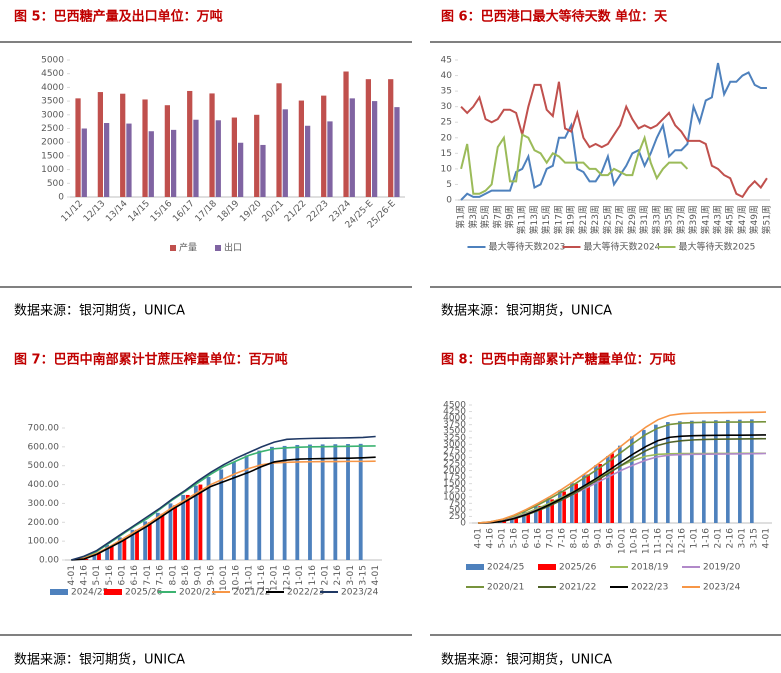 This screenshot has width=781, height=673. I want to click on x-tick-label: 第51周, so click(766, 219).